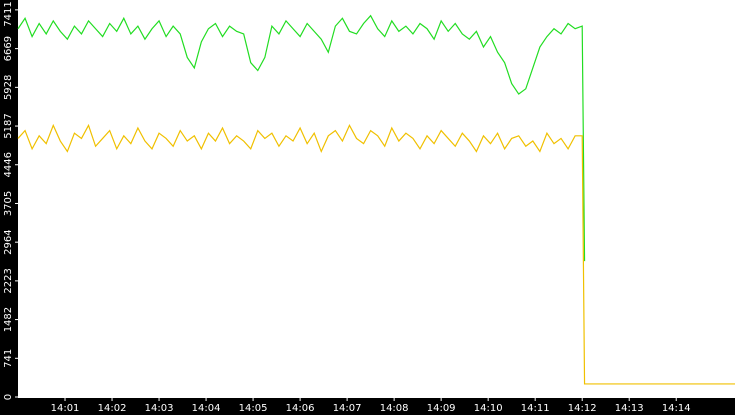 This screenshot has width=735, height=415. What do you see at coordinates (8, 358) in the screenshot?
I see `y-tick-label: 741` at bounding box center [8, 358].